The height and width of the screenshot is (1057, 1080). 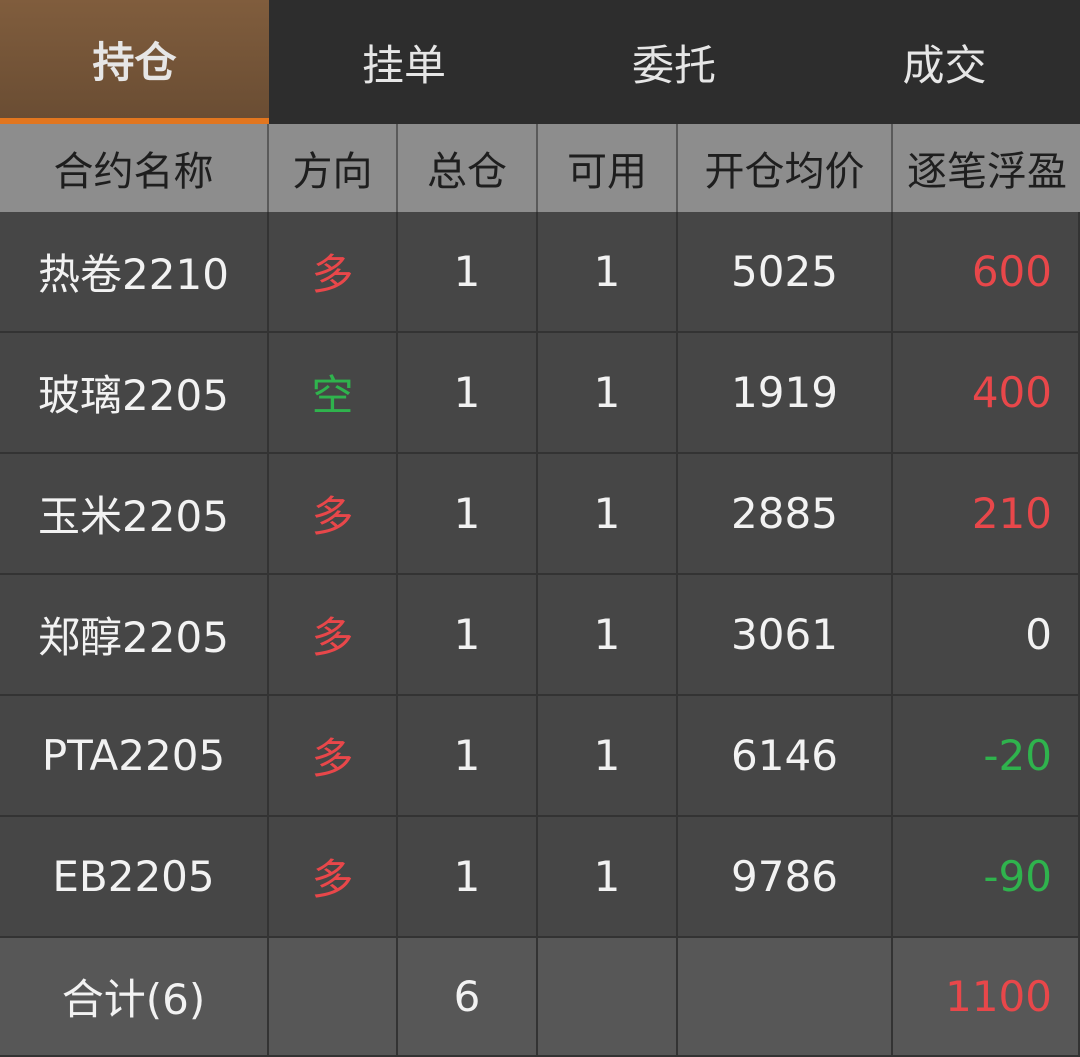 I want to click on tab: 持仓, so click(x=134, y=62).